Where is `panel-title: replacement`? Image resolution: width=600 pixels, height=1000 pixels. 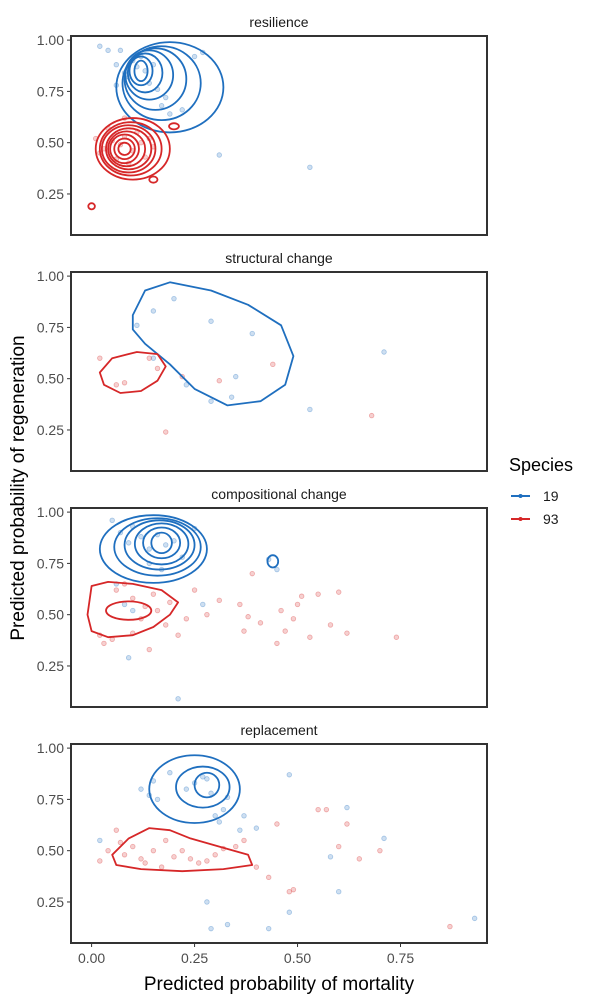 panel-title: replacement is located at coordinates (278, 730).